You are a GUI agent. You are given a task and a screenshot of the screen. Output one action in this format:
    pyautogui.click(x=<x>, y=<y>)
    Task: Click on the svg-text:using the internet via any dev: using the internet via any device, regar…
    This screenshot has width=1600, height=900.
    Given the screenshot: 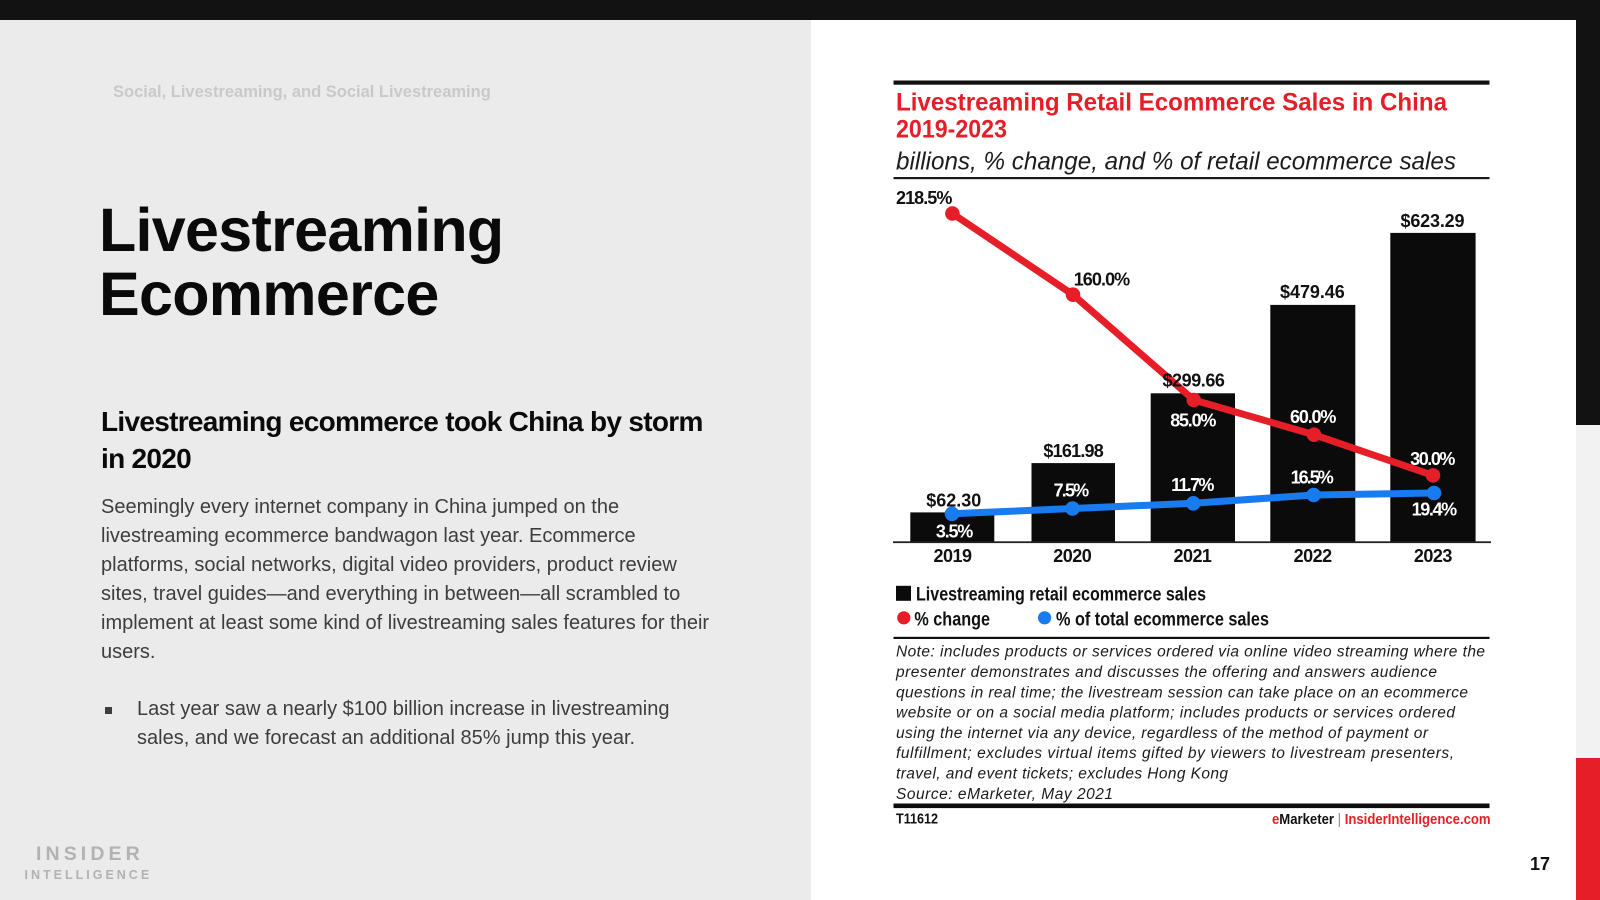 What is the action you would take?
    pyautogui.click(x=1162, y=733)
    